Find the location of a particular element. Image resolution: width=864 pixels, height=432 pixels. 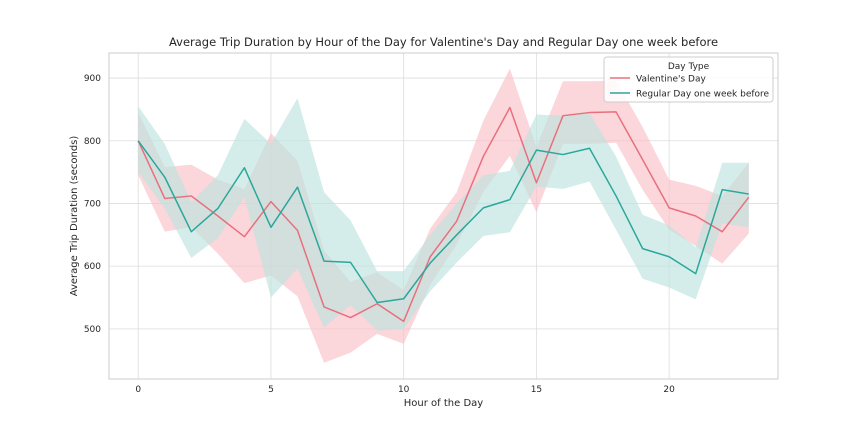

y-tick-label: 800 is located at coordinates (92, 142).